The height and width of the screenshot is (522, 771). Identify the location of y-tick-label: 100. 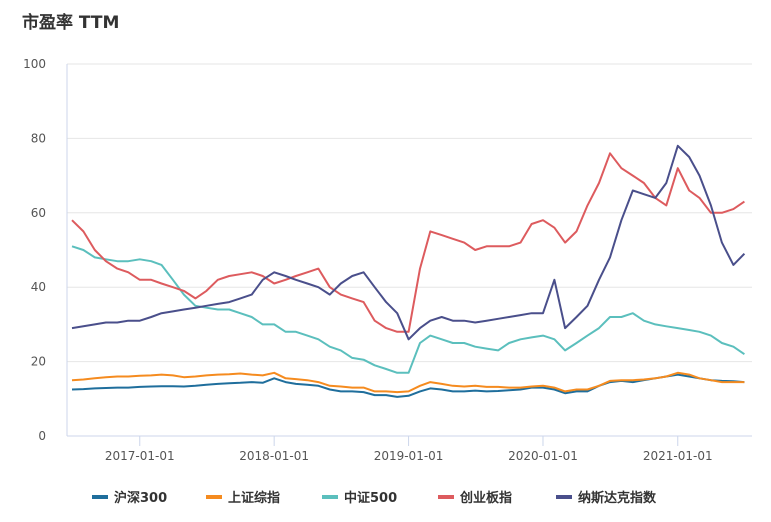
(34, 64).